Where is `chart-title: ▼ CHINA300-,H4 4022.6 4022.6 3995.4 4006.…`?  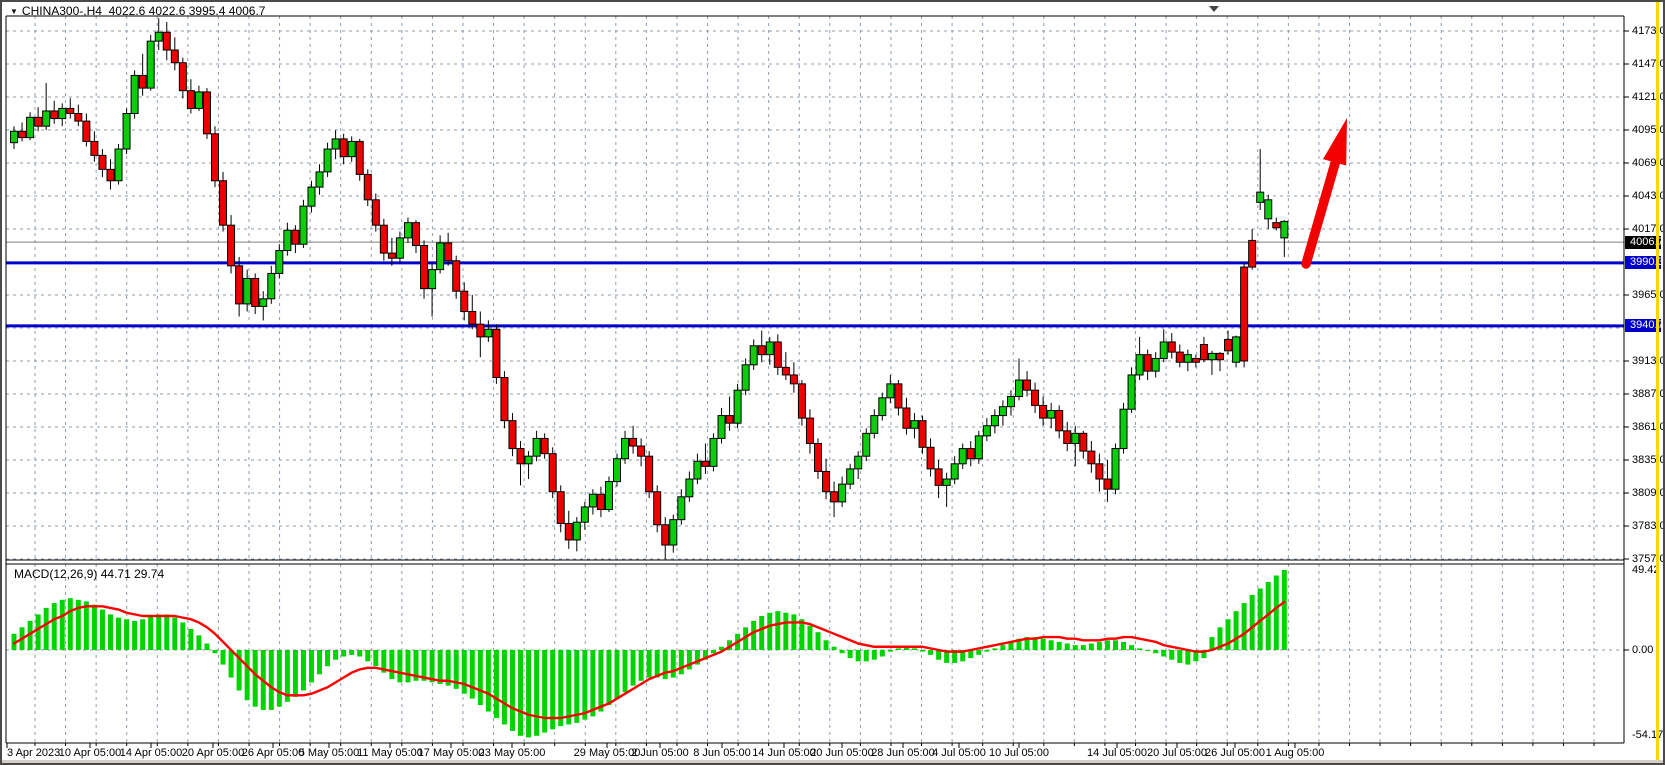
chart-title: ▼ CHINA300-,H4 4022.6 4022.6 3995.4 4006.… is located at coordinates (137, 11).